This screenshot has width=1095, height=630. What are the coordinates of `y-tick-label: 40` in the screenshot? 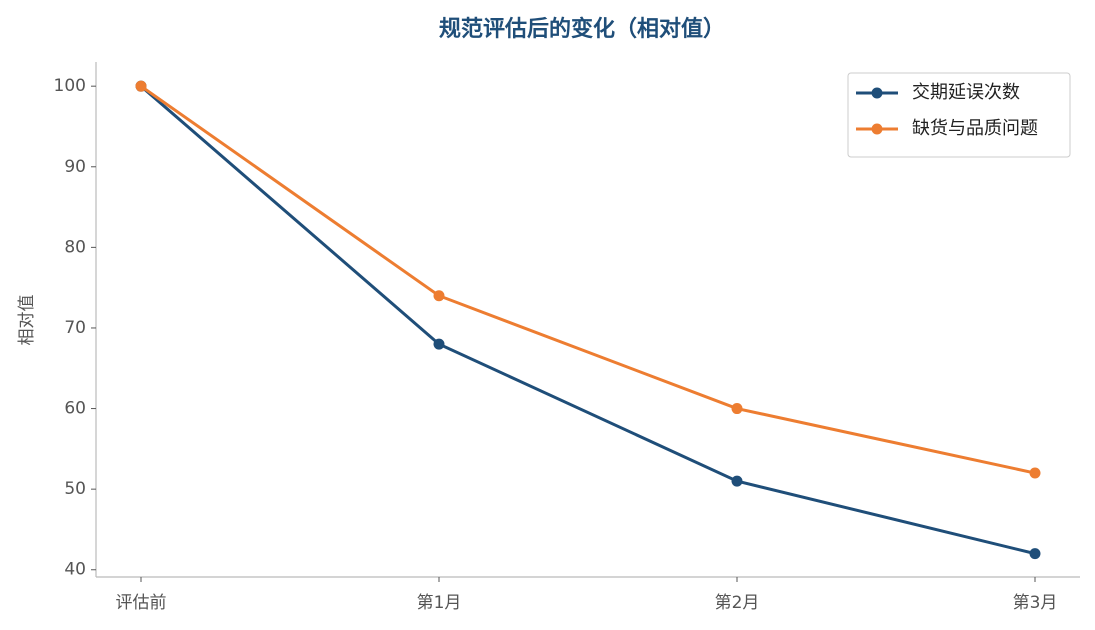 It's located at (75, 570).